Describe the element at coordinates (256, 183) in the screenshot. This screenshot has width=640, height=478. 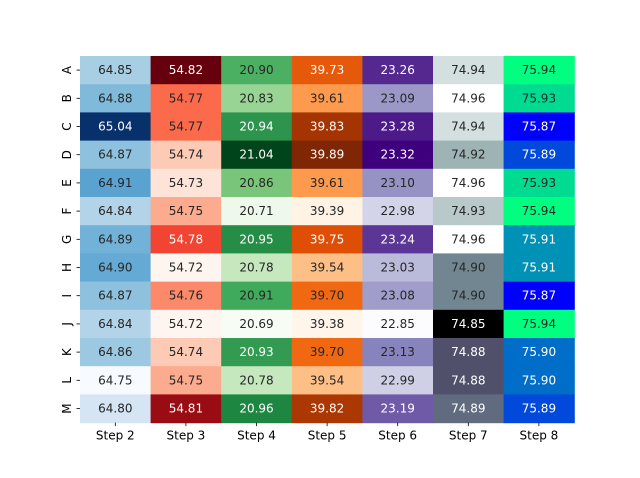
I see `cell-value-label: 20.86` at that location.